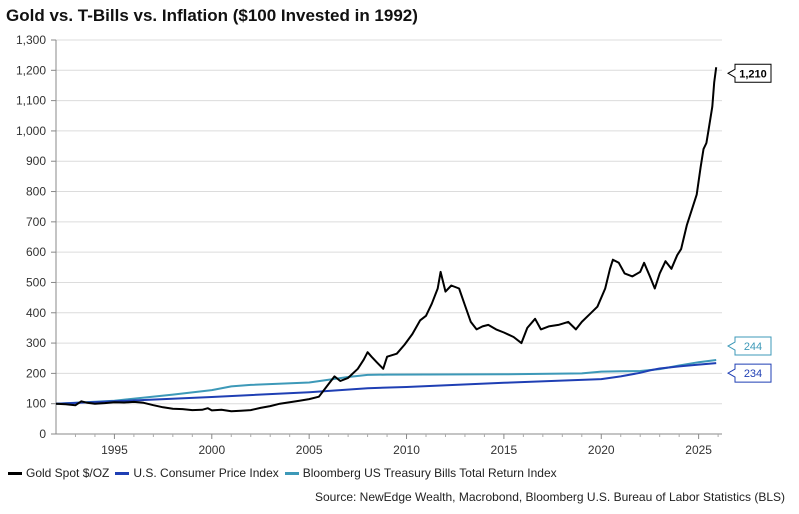 This screenshot has height=514, width=799. What do you see at coordinates (36, 192) in the screenshot?
I see `y-tick-label: 800` at bounding box center [36, 192].